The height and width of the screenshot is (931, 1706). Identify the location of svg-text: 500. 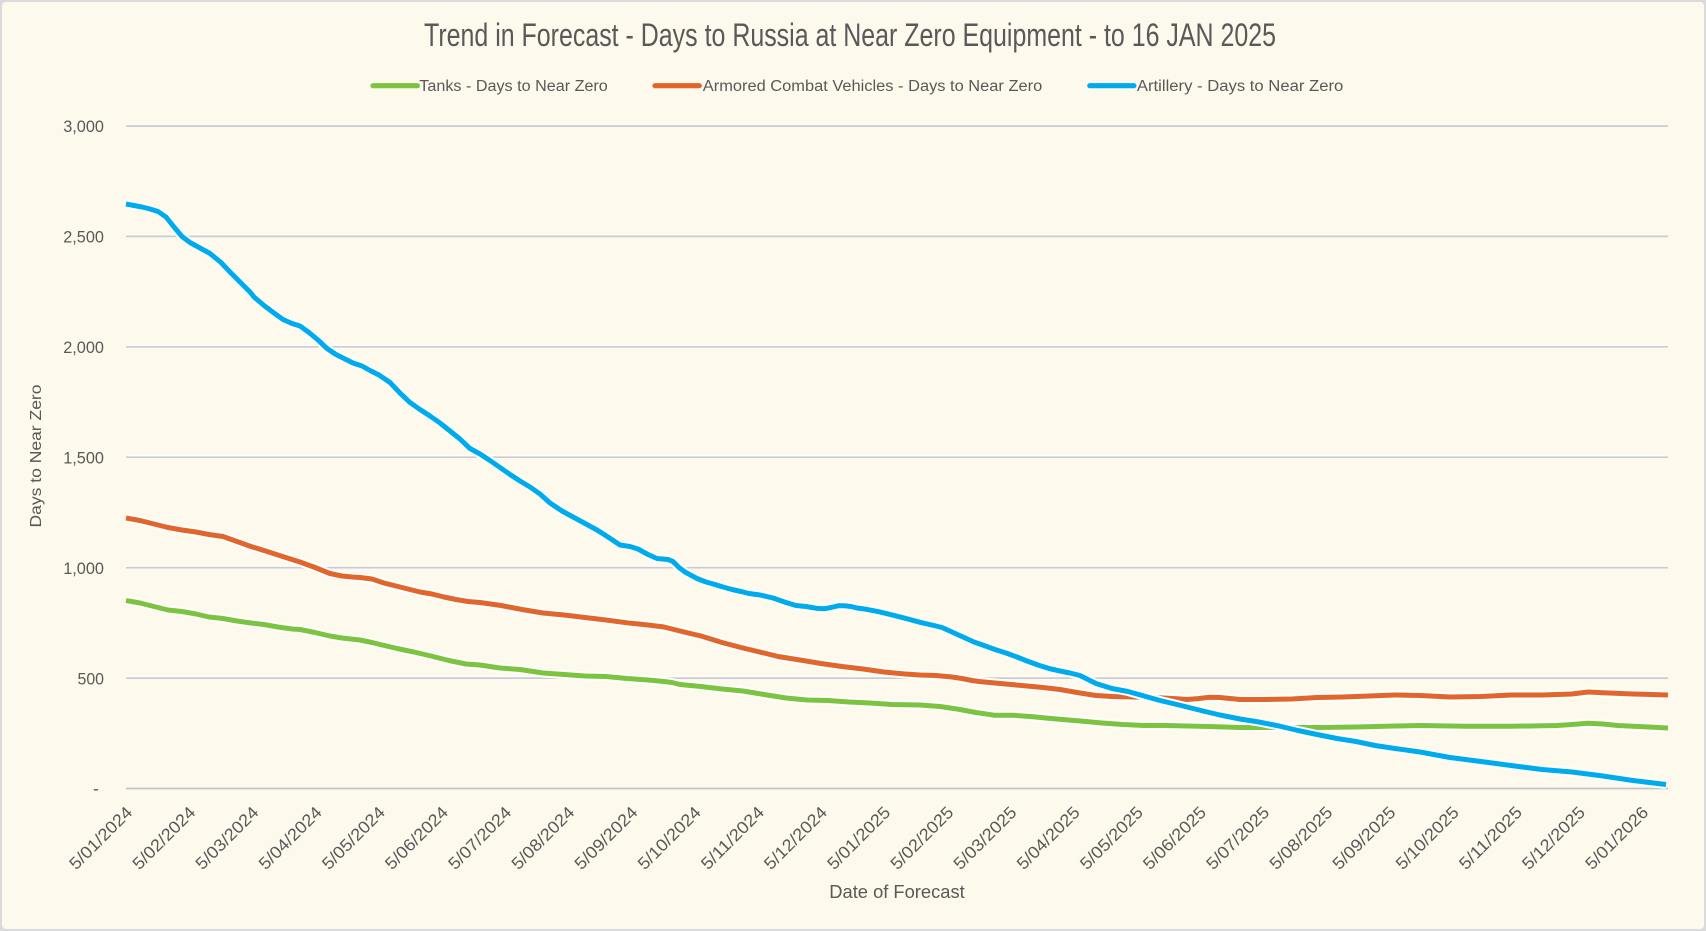
(91, 678).